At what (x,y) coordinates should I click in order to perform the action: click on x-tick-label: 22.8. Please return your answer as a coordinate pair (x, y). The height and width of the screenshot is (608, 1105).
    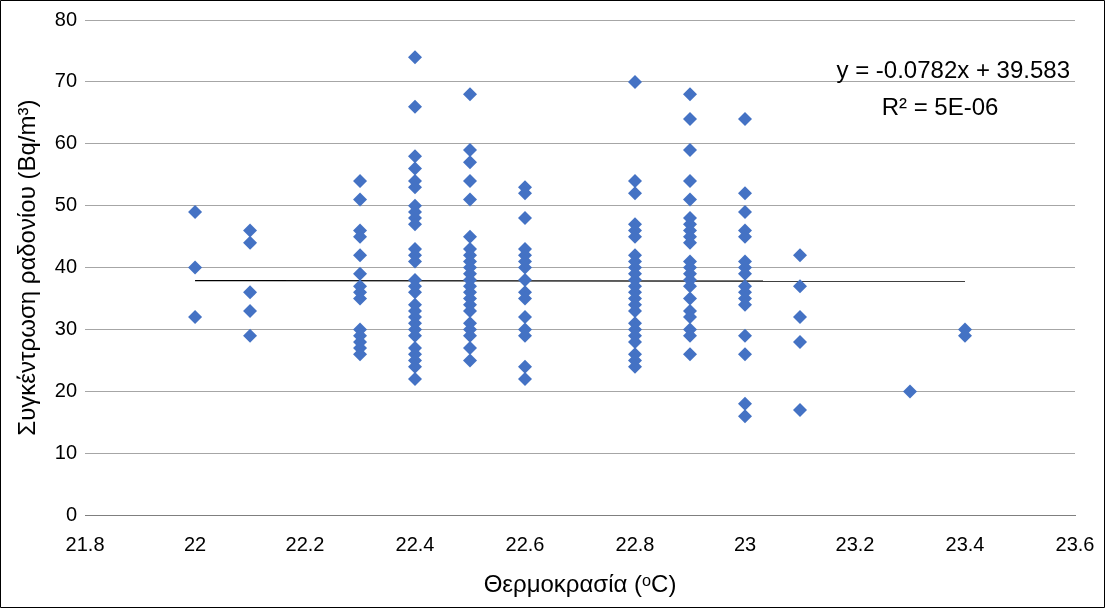
    Looking at the image, I should click on (635, 543).